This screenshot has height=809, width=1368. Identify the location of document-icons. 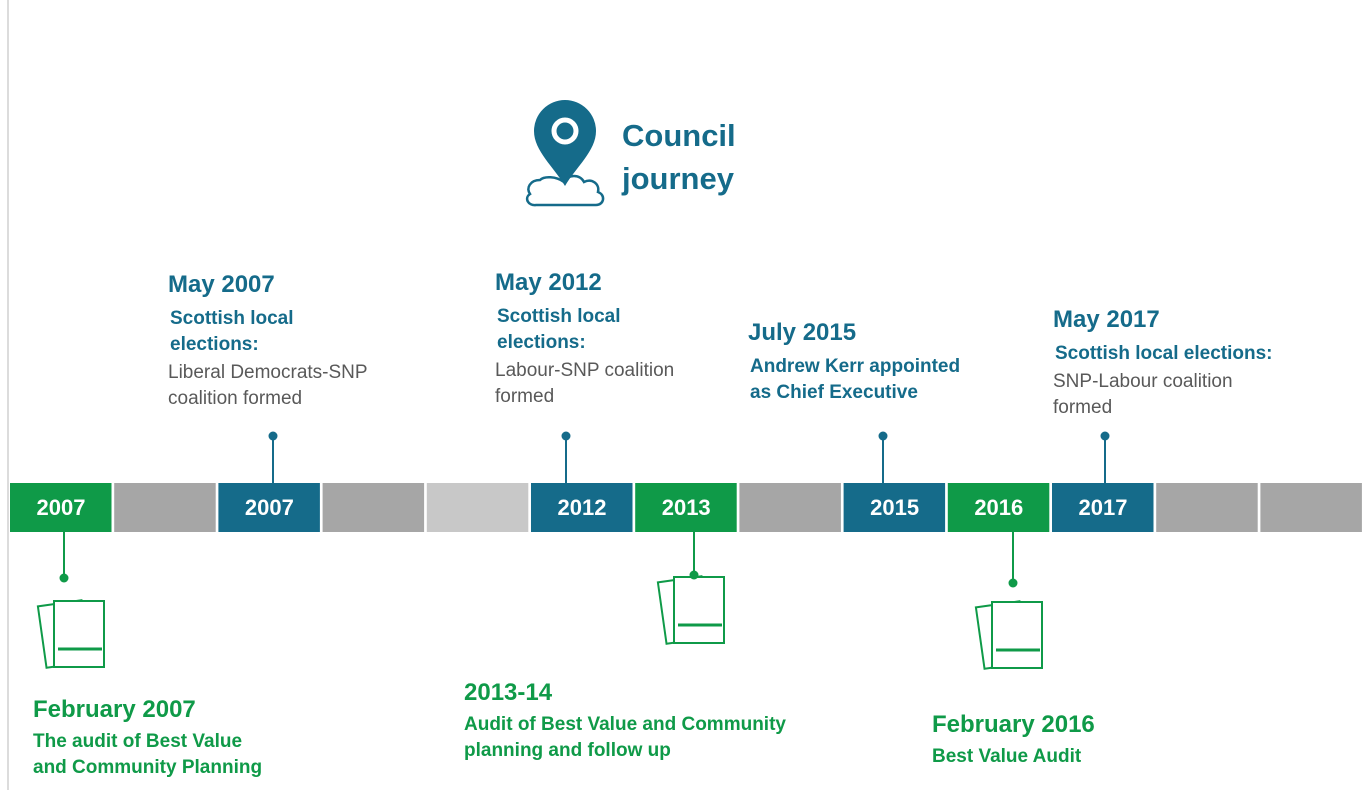
(539, 622).